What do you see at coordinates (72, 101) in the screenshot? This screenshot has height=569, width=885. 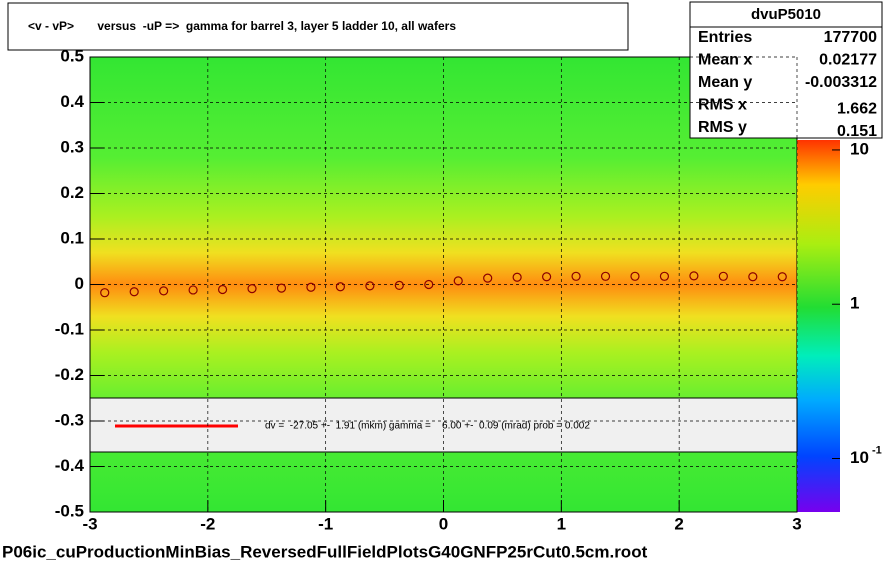 I see `y-tick-label: 0.4` at bounding box center [72, 101].